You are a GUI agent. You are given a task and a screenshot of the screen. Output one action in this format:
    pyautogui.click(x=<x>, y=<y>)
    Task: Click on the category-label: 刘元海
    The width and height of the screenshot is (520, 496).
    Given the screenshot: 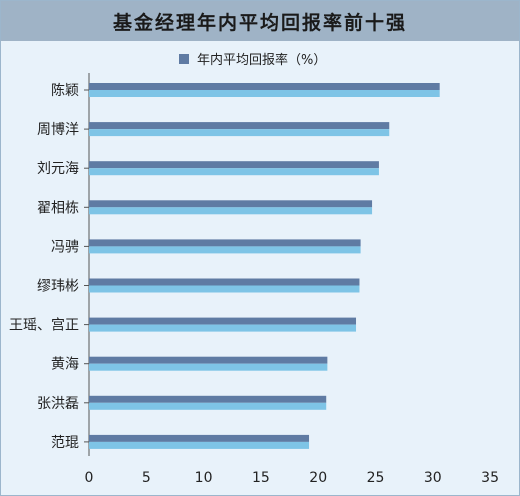 What is the action you would take?
    pyautogui.click(x=58, y=169)
    